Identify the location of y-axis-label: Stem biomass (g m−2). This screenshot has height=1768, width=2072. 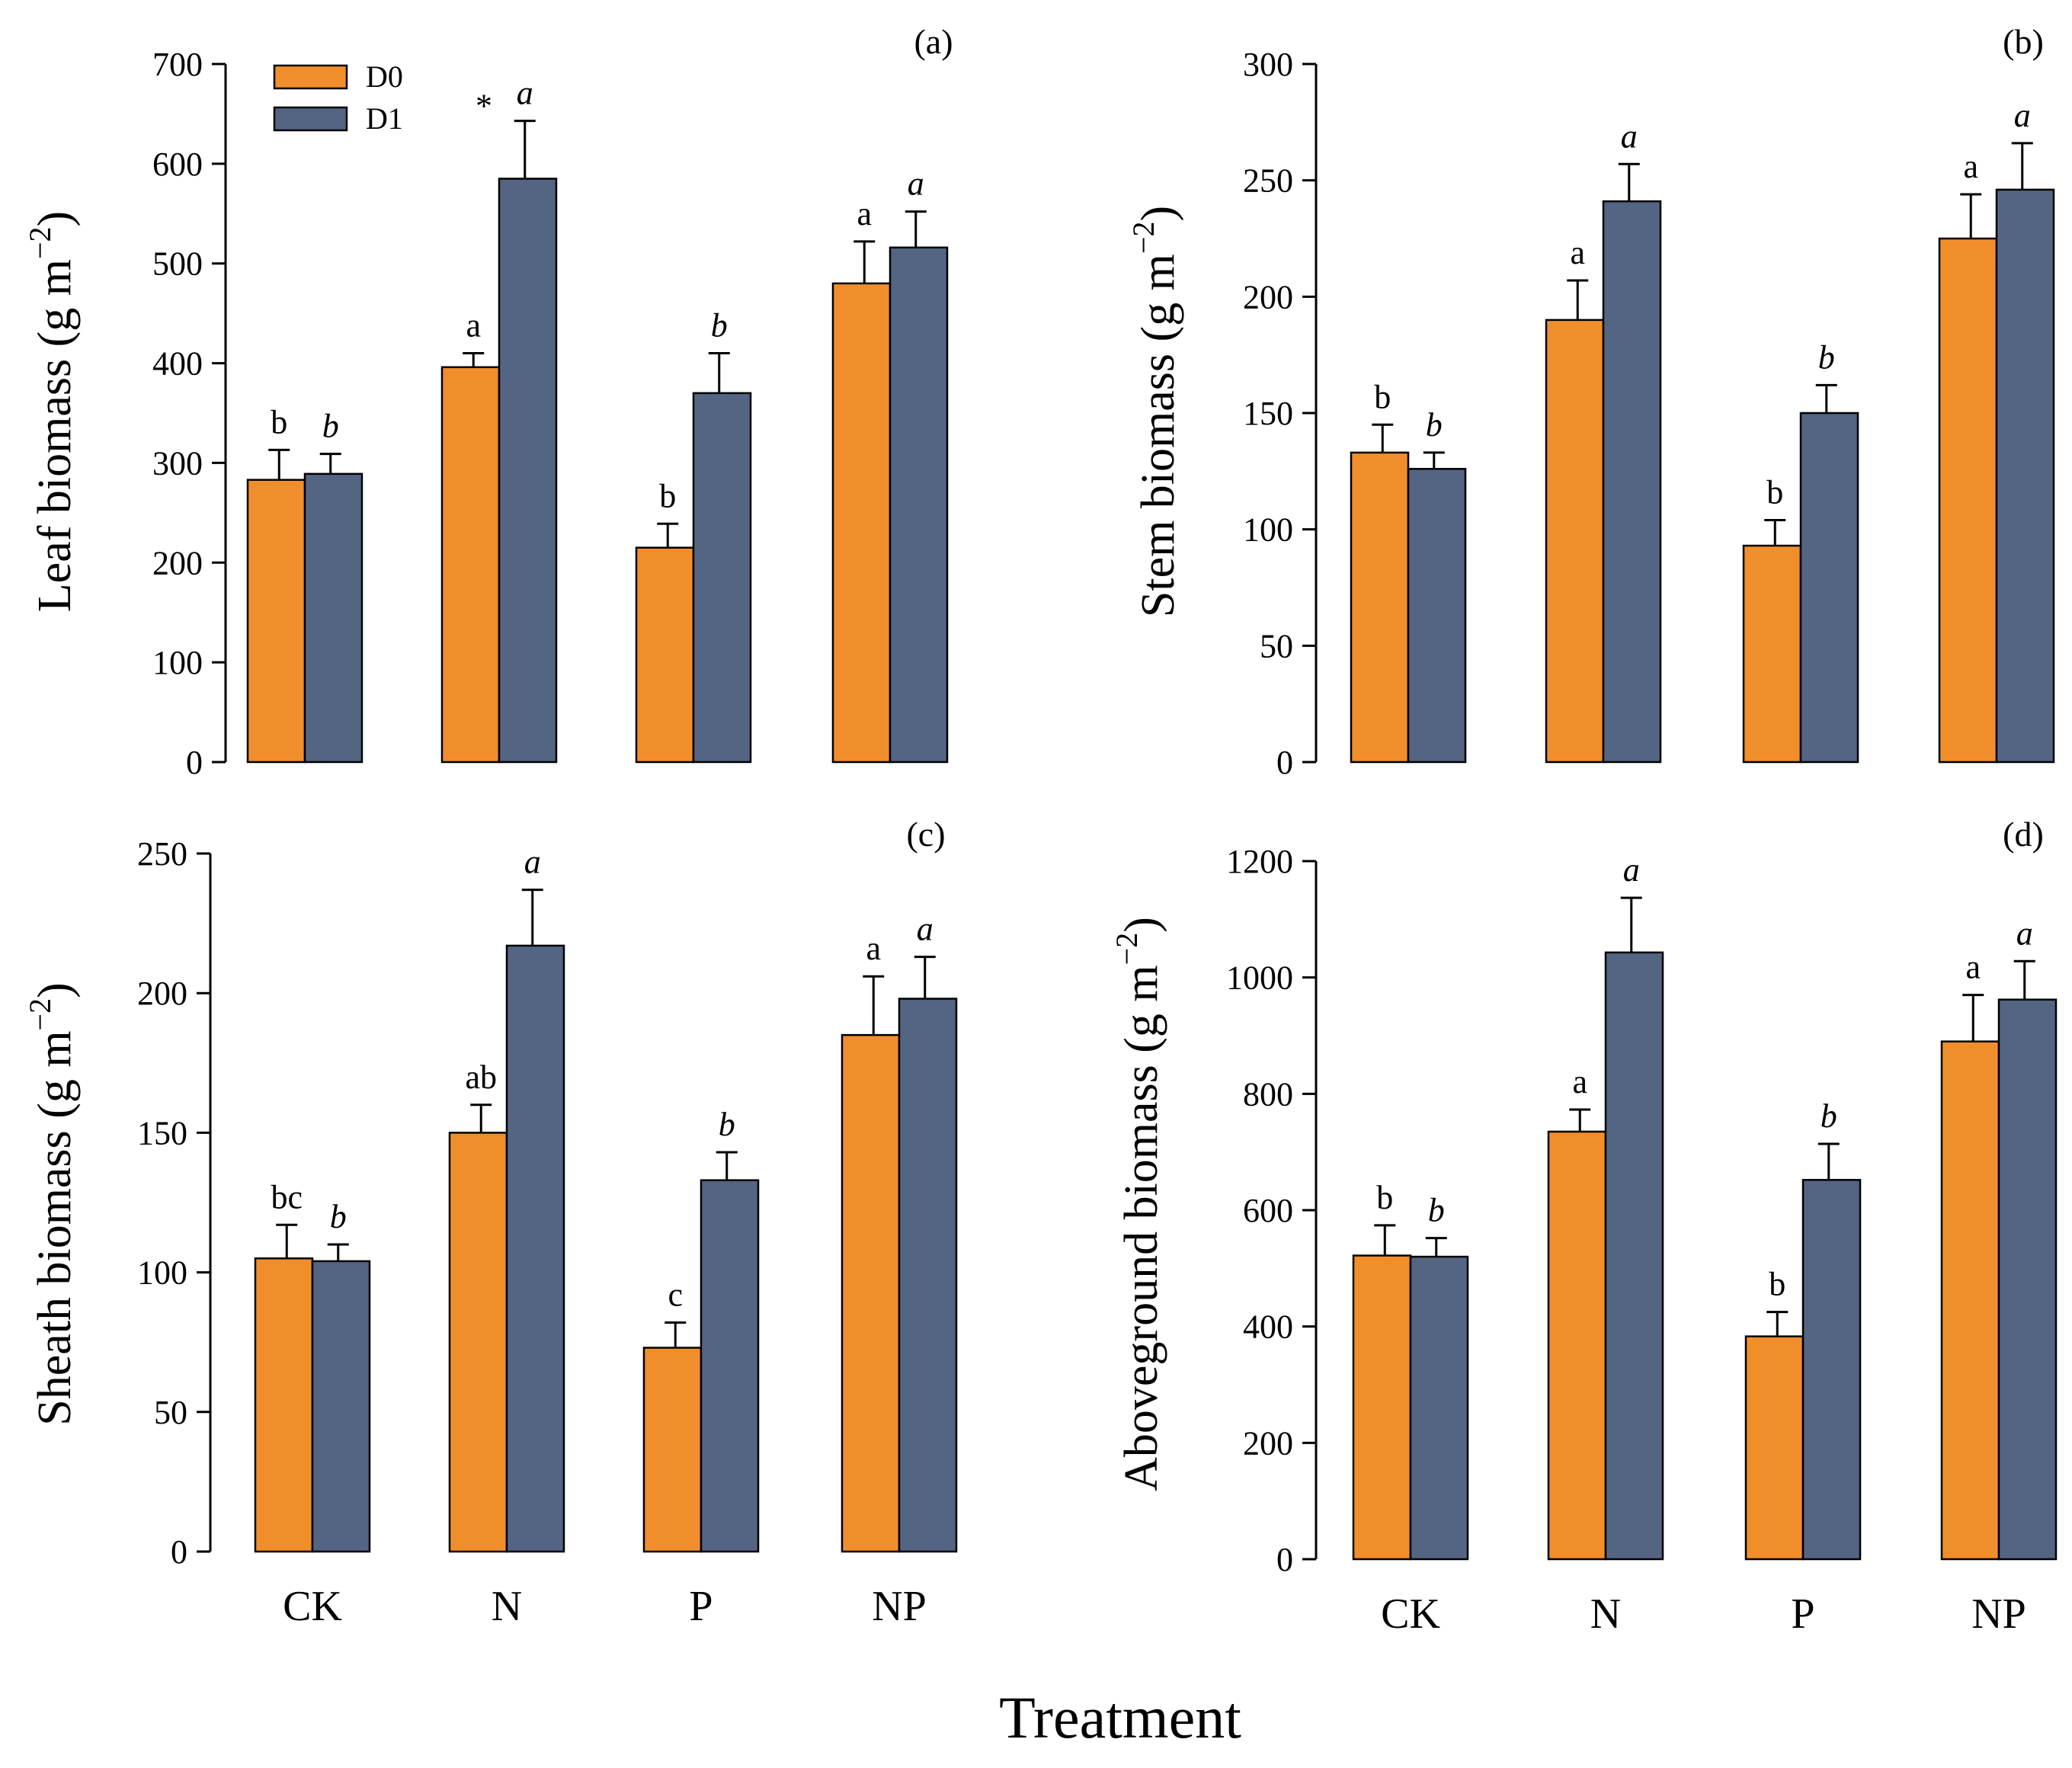
(1155, 411).